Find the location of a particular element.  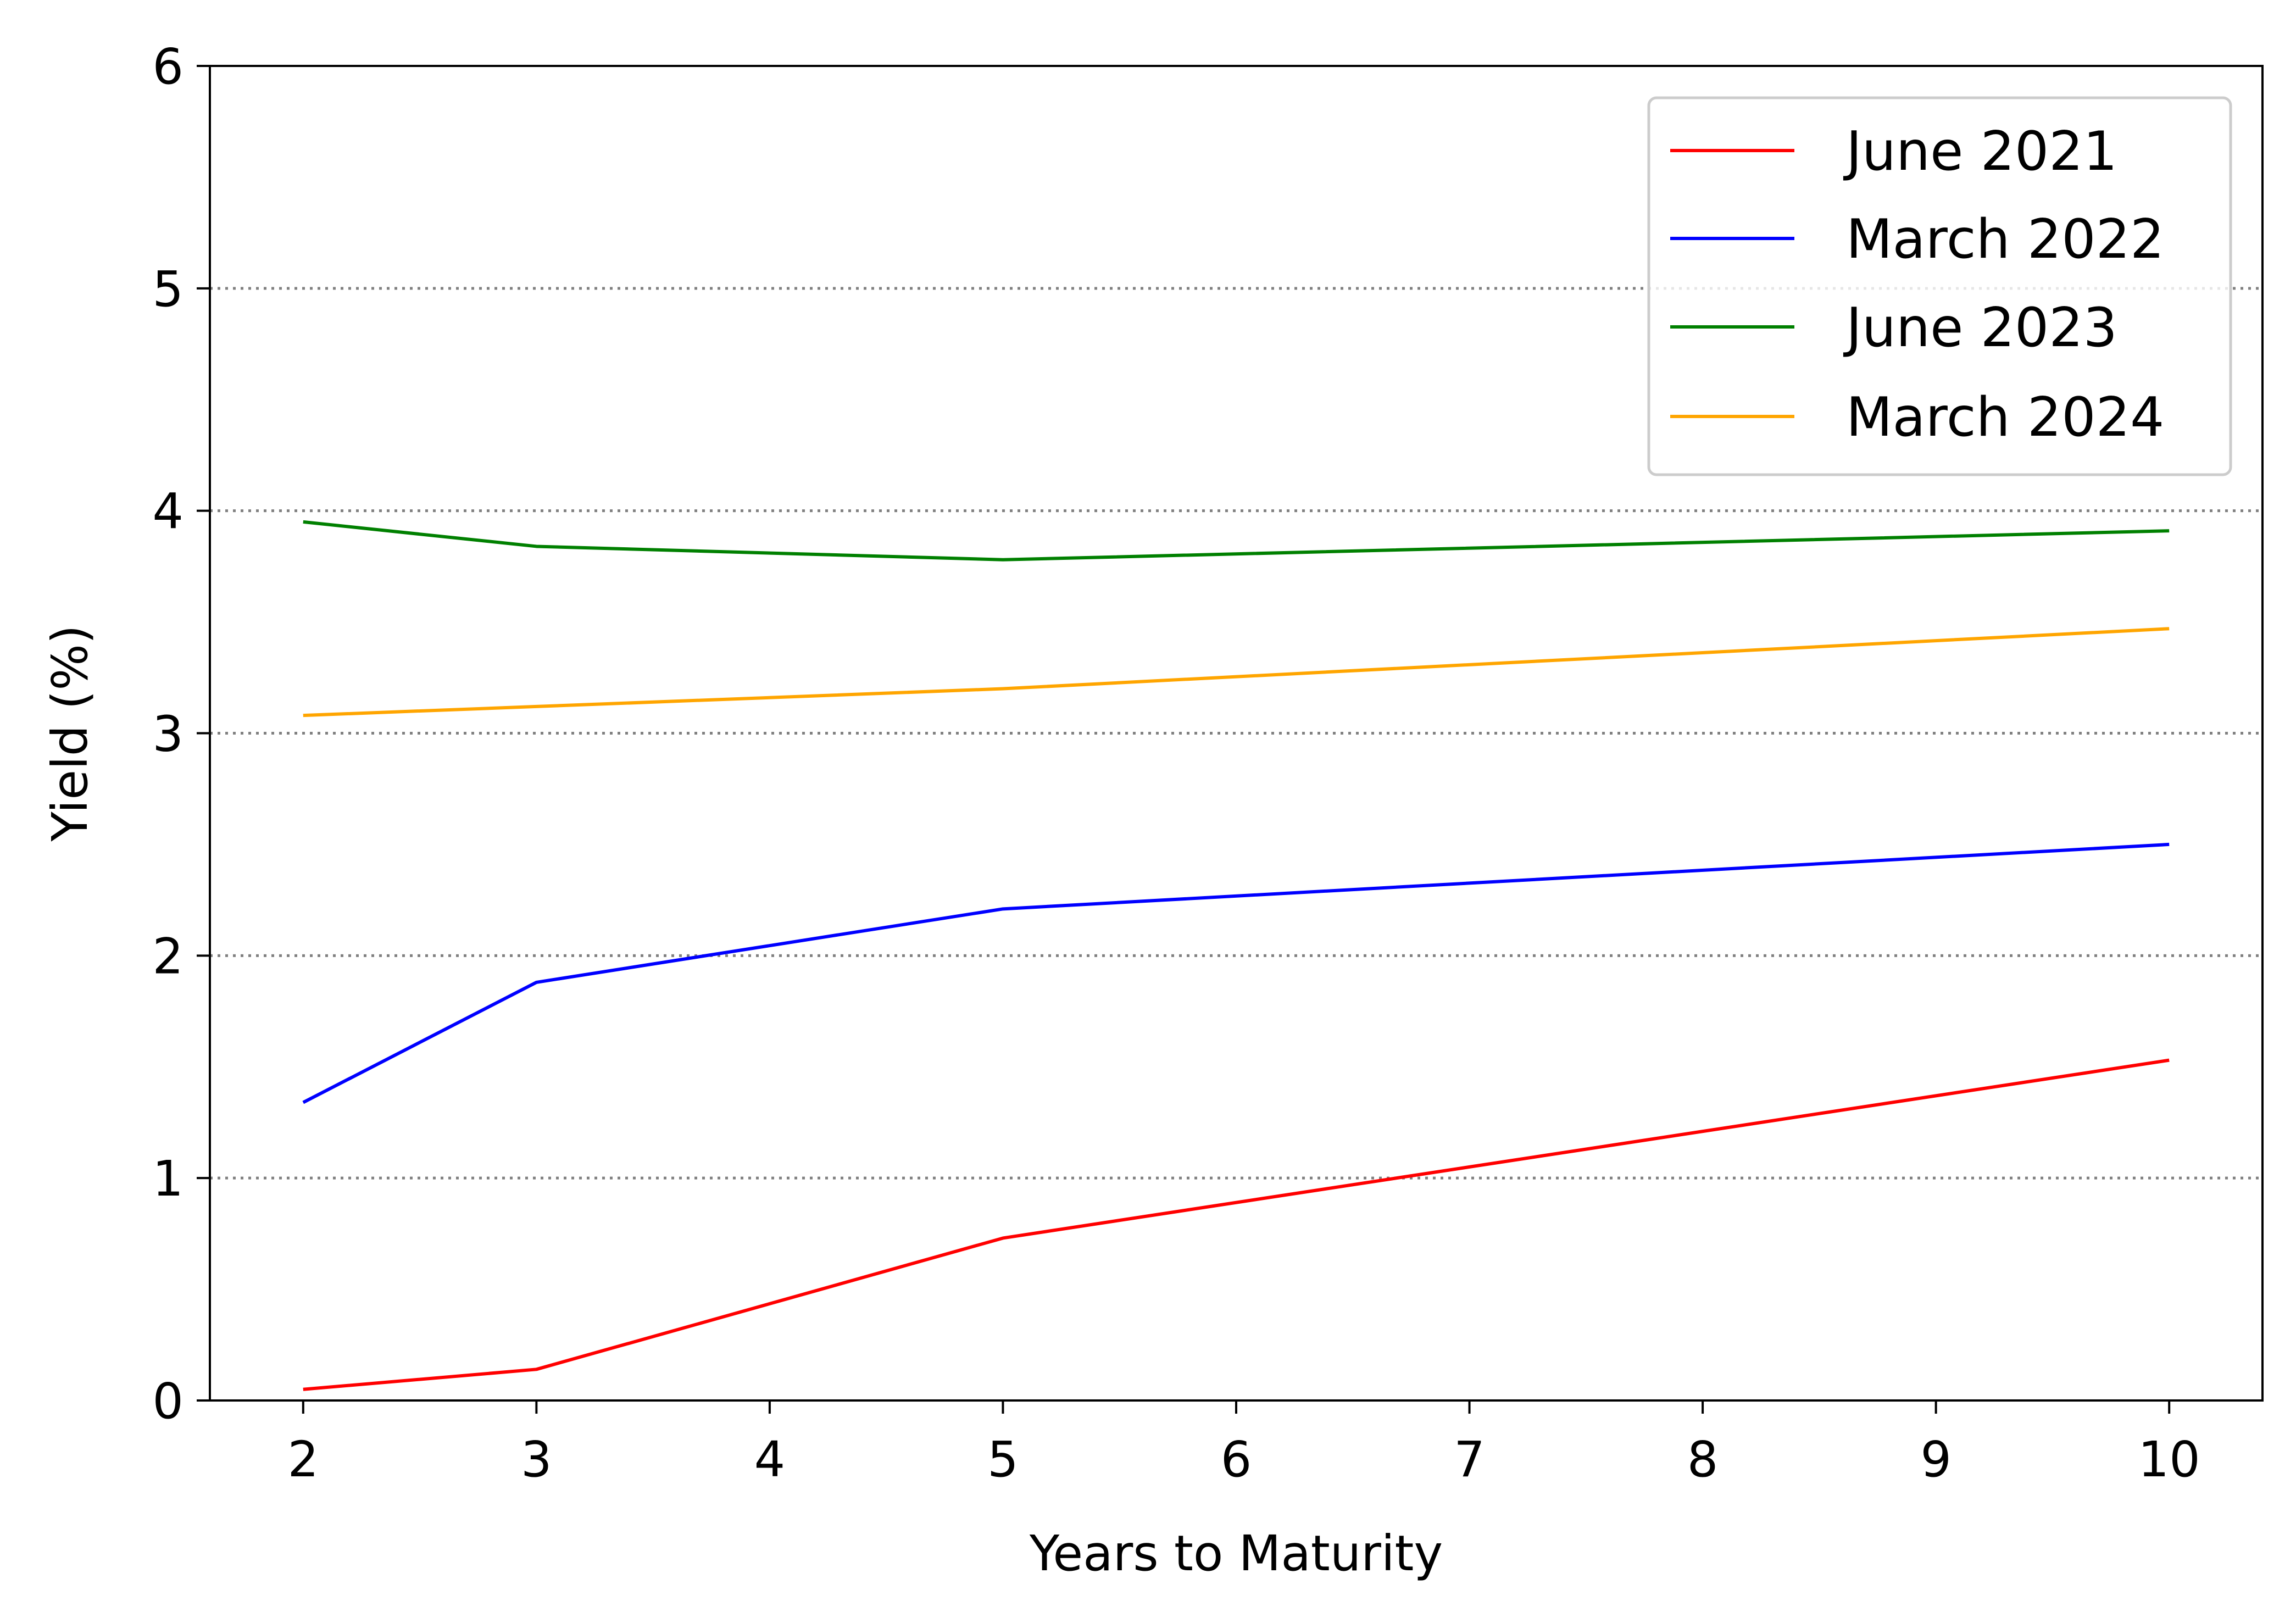

x-tick-label: 10 is located at coordinates (2169, 1459).